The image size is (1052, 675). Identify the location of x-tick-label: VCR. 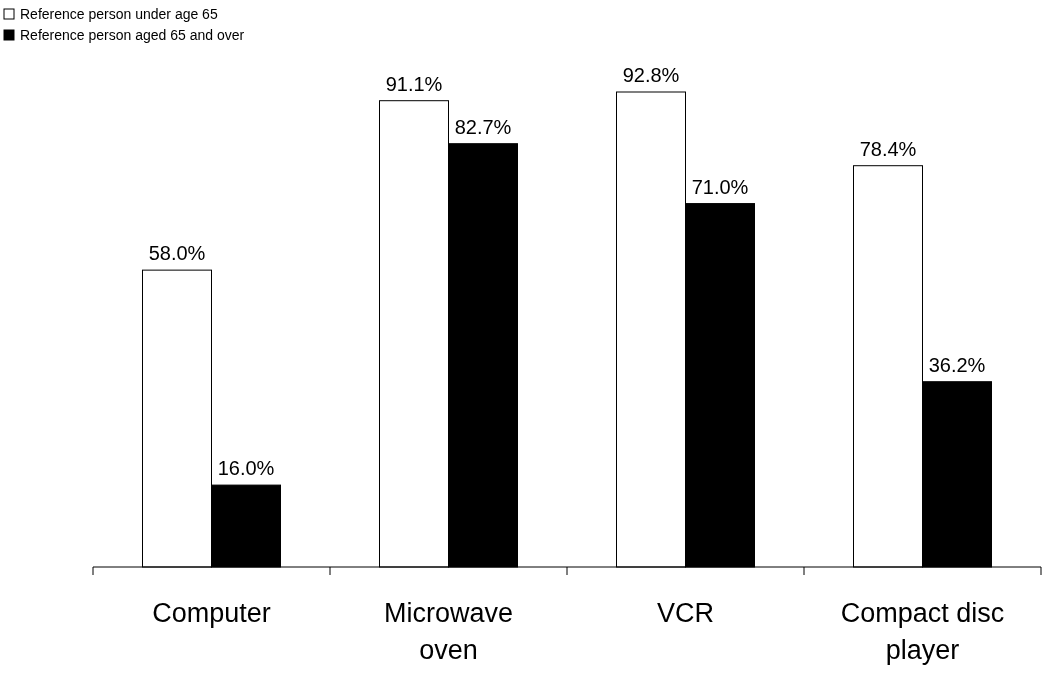
(685, 613).